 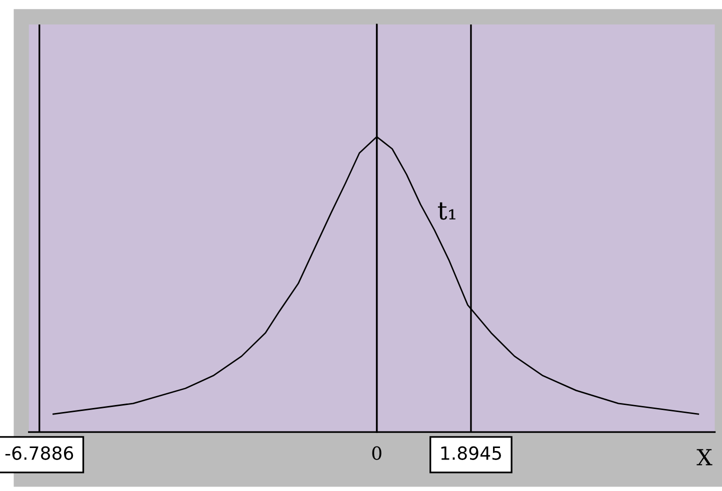 I want to click on x-axis-title: X, so click(x=704, y=457).